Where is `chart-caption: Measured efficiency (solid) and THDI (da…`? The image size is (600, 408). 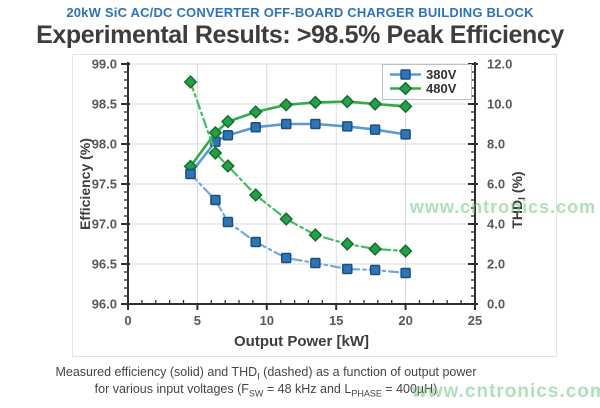
chart-caption: Measured efficiency (solid) and THDI (da… is located at coordinates (266, 382).